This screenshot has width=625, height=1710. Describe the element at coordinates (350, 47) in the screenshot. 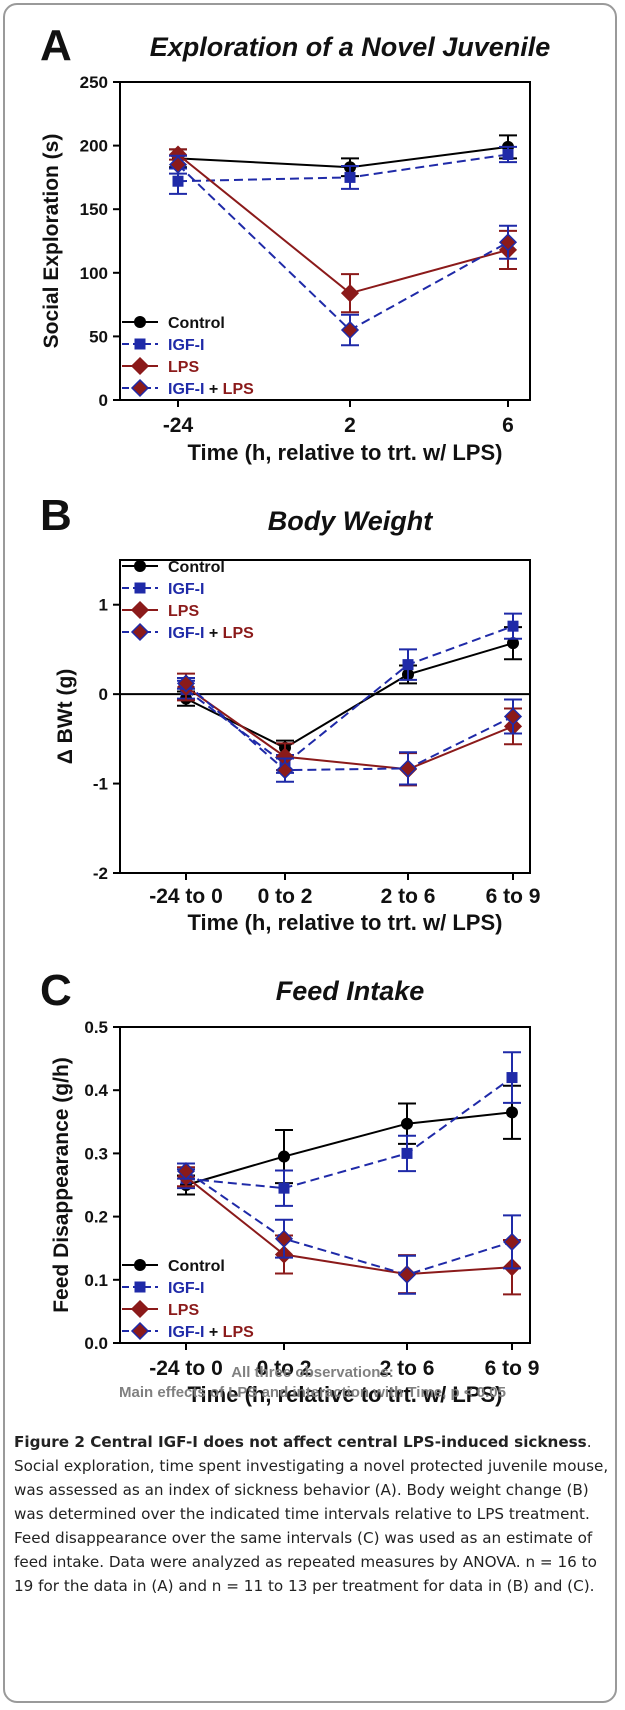

I see `chart-a-title: Exploration of a Novel Juvenile` at that location.